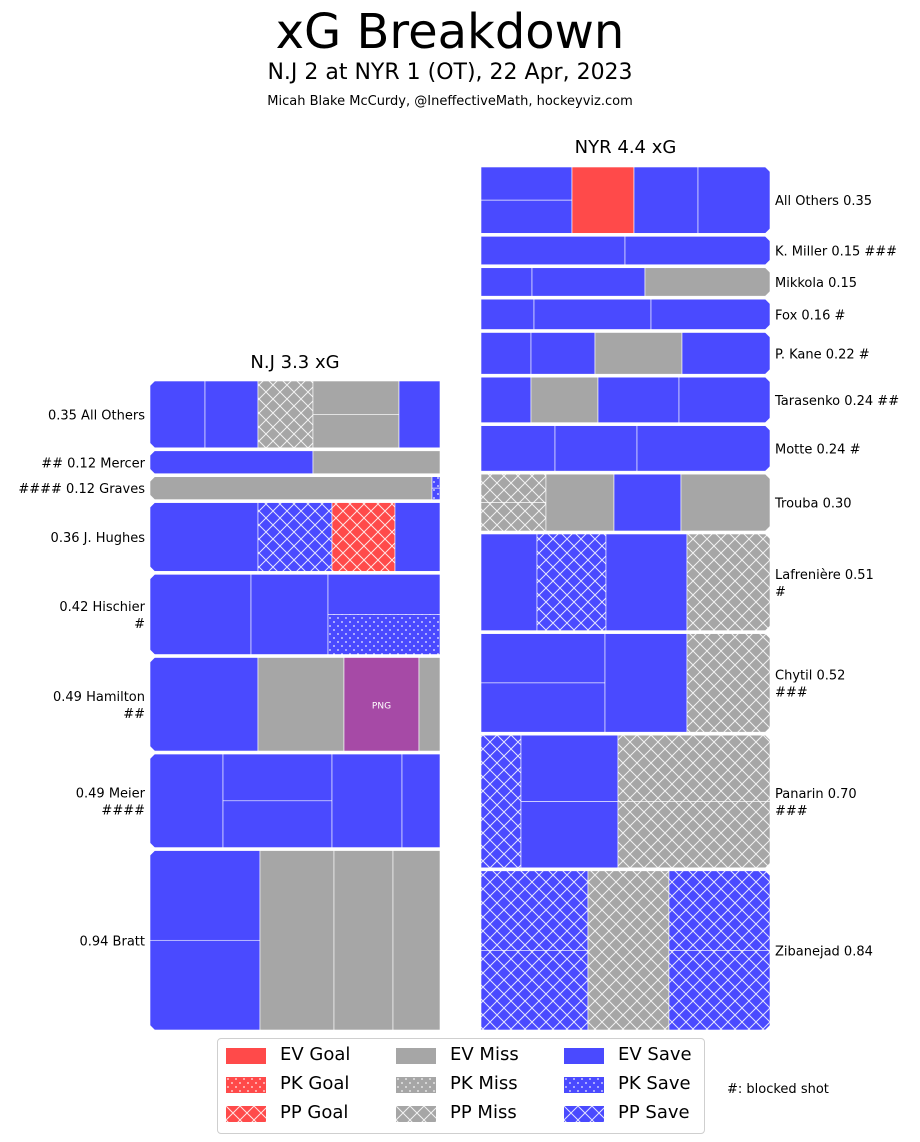 The image size is (920, 1142). Describe the element at coordinates (816, 803) in the screenshot. I see `player-label: Panarin 0.70 ###` at that location.